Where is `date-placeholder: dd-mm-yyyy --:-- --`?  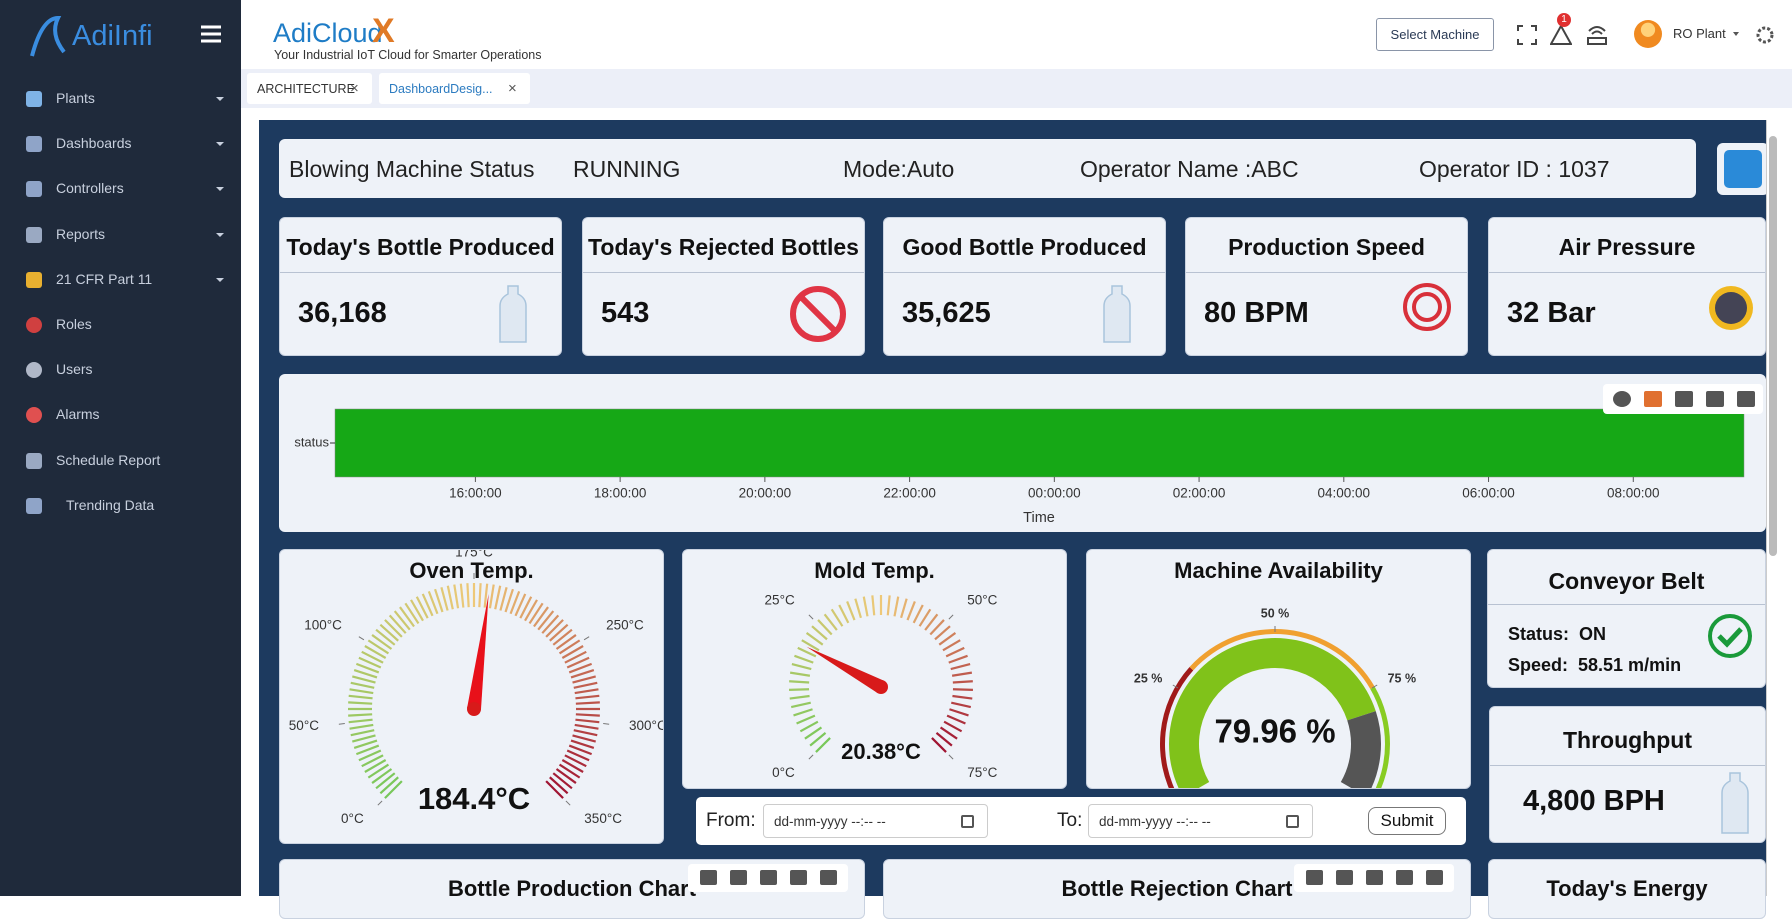
date-placeholder: dd-mm-yyyy --:-- -- is located at coordinates (830, 821).